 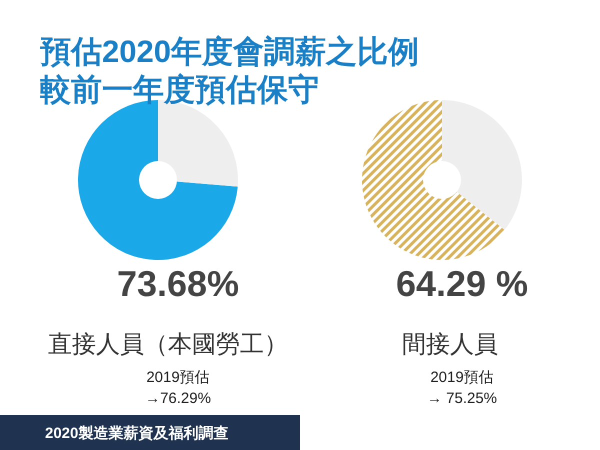 I want to click on data-label: 73.68%, so click(x=178, y=283).